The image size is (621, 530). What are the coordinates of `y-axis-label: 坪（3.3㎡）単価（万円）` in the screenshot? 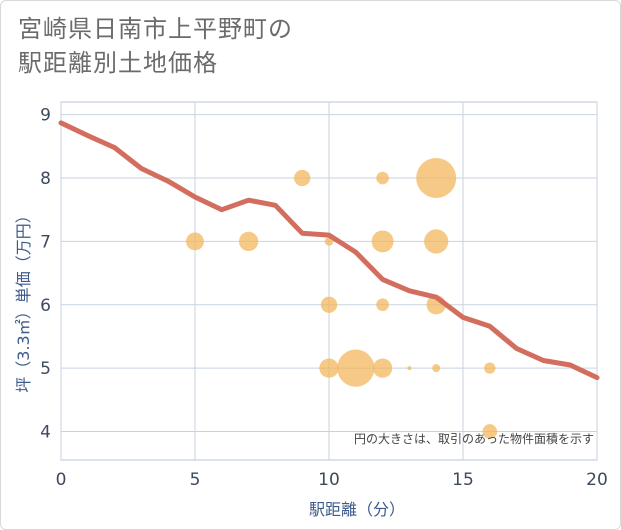 It's located at (23, 299).